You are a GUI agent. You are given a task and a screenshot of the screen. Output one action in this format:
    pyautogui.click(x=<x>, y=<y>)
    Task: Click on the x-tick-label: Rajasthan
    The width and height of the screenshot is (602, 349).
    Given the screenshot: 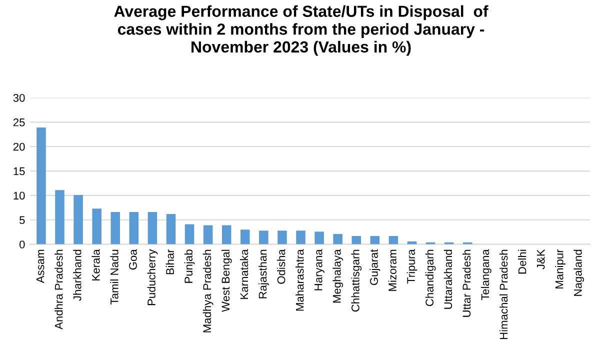 What is the action you would take?
    pyautogui.click(x=263, y=274)
    